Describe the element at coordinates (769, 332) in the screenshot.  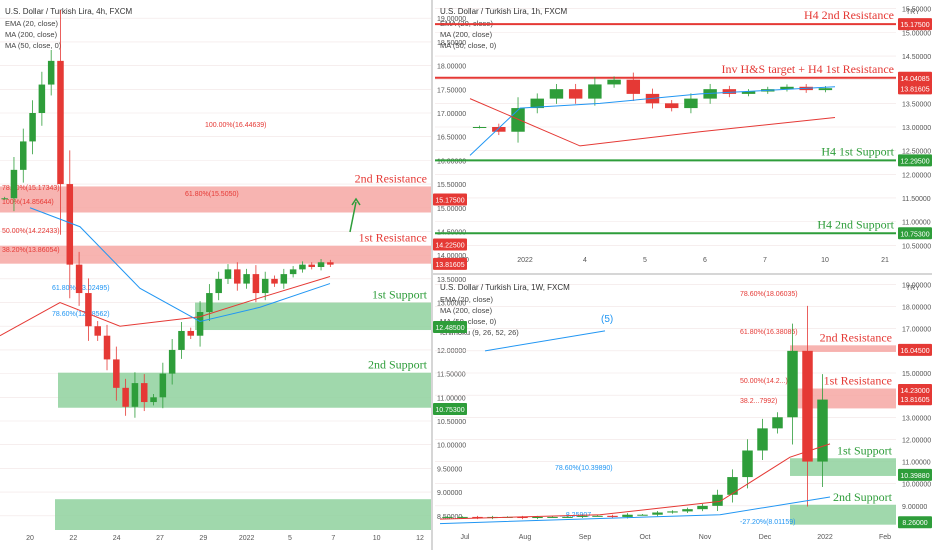
I see `w1-fib-label: 61.80%(16.38085)` at that location.